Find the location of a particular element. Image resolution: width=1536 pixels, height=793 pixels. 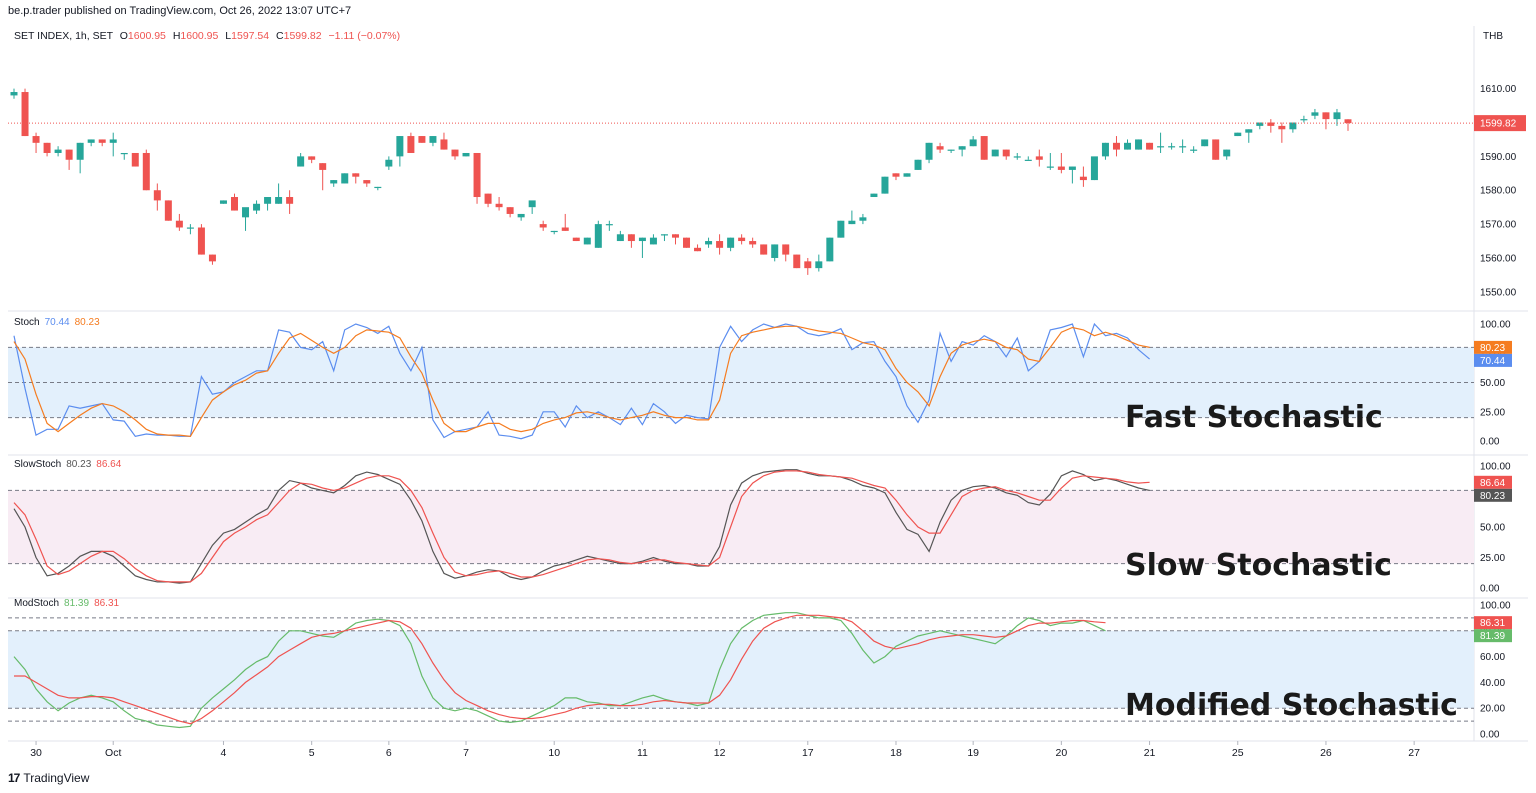

stoch-legend-value: 86.64 is located at coordinates (108, 464).